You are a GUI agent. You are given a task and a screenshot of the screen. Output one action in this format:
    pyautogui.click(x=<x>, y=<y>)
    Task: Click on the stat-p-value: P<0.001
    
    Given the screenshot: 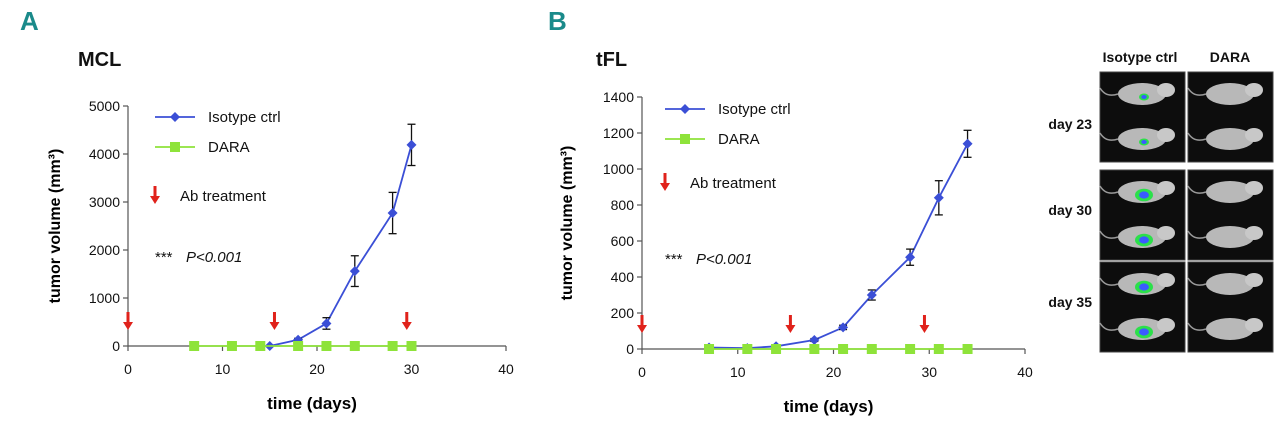 What is the action you would take?
    pyautogui.click(x=214, y=257)
    